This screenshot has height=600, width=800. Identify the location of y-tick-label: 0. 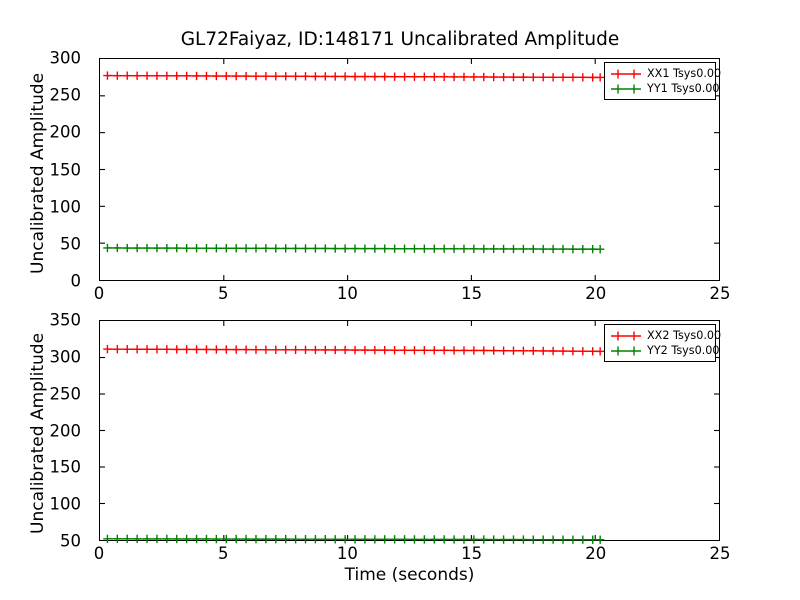
(76, 281).